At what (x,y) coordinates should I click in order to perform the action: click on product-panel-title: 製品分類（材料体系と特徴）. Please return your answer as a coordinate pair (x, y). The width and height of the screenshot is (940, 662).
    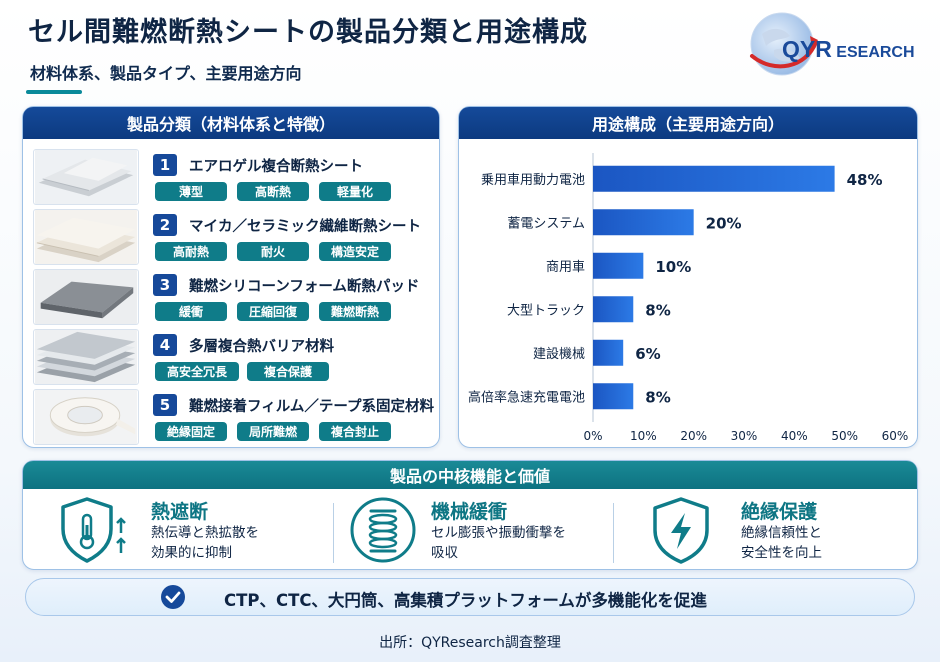
    Looking at the image, I should click on (231, 123).